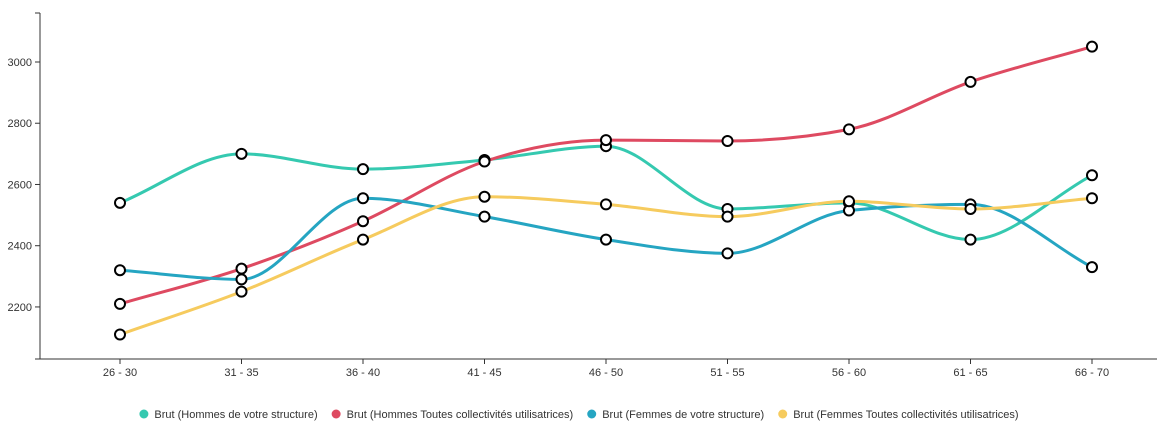 This screenshot has height=425, width=1158. Describe the element at coordinates (484, 373) in the screenshot. I see `x-tick-label: 41 - 45` at that location.